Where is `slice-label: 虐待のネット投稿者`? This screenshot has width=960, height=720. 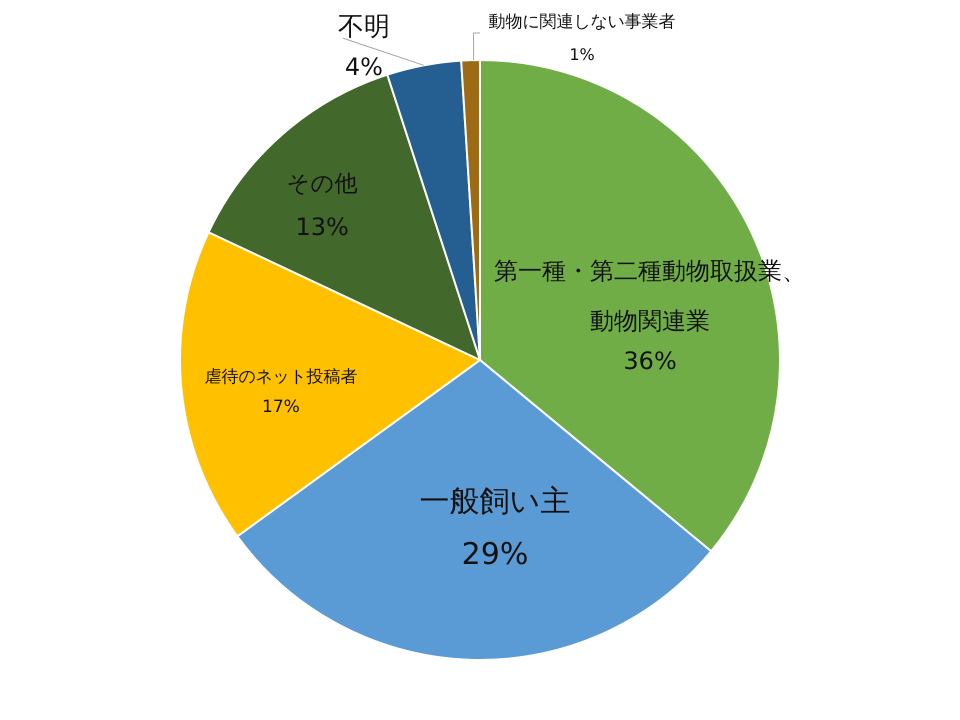 slice-label: 虐待のネット投稿者 is located at coordinates (281, 377).